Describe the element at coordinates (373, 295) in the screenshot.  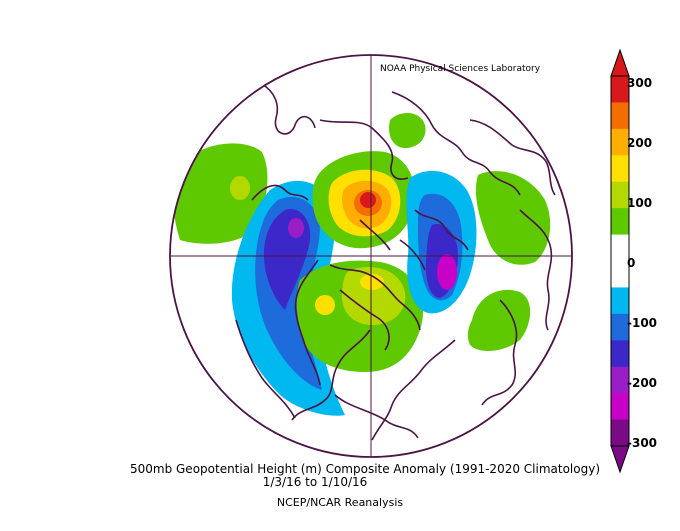
I see `positive-anomaly-canada-yellow` at that location.